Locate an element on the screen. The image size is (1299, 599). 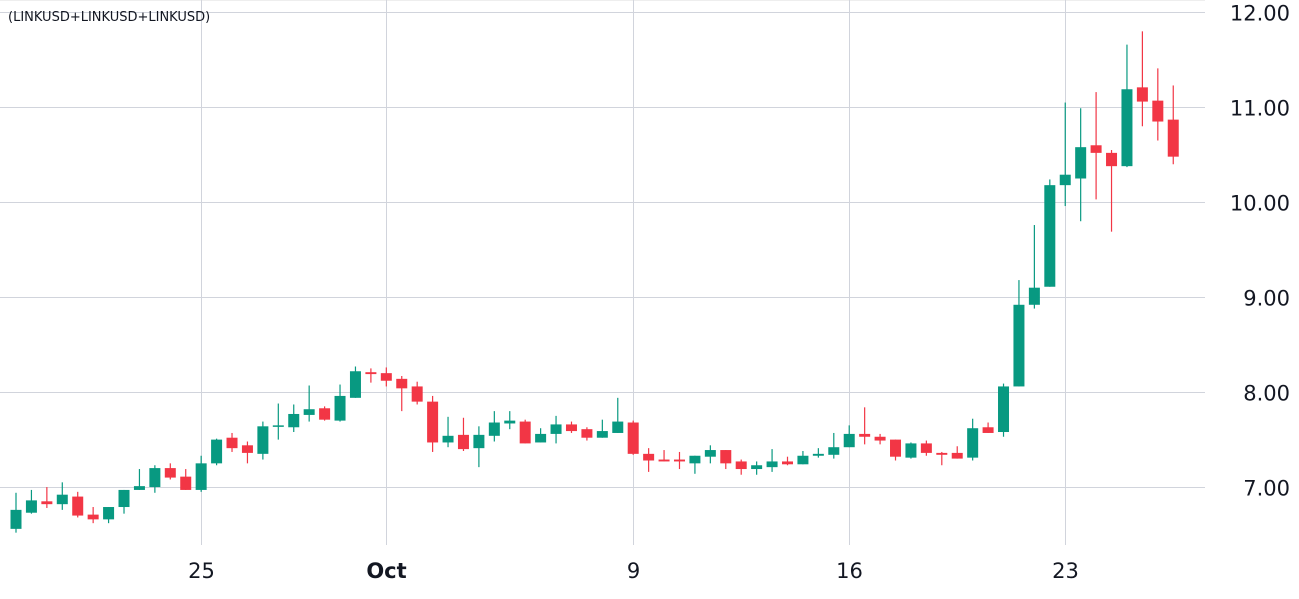
price-axis: 7.00 8.00 9.00 10.00 11.00 12.00 is located at coordinates (1260, 251).